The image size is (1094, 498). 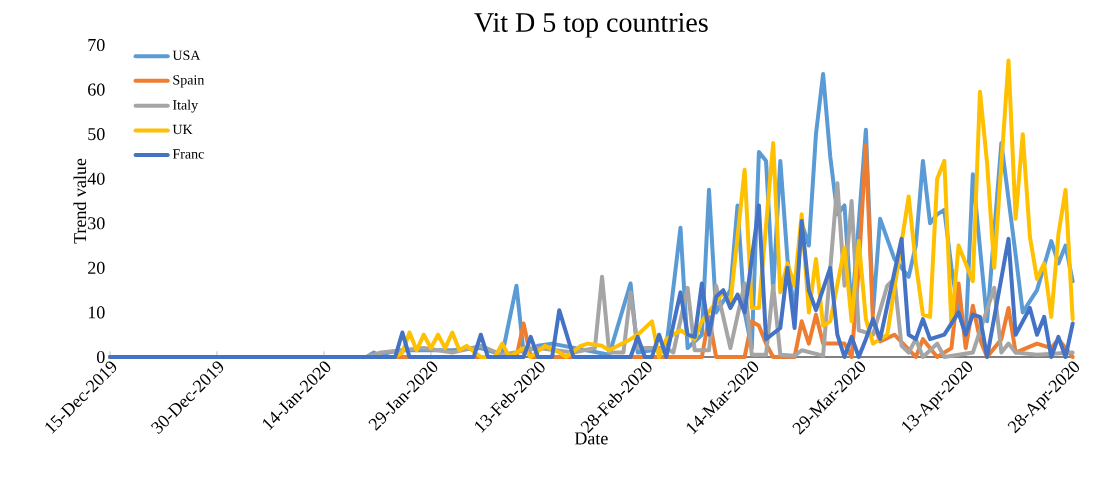 What do you see at coordinates (591, 25) in the screenshot?
I see `chart-title: Vit D 5 top countries` at bounding box center [591, 25].